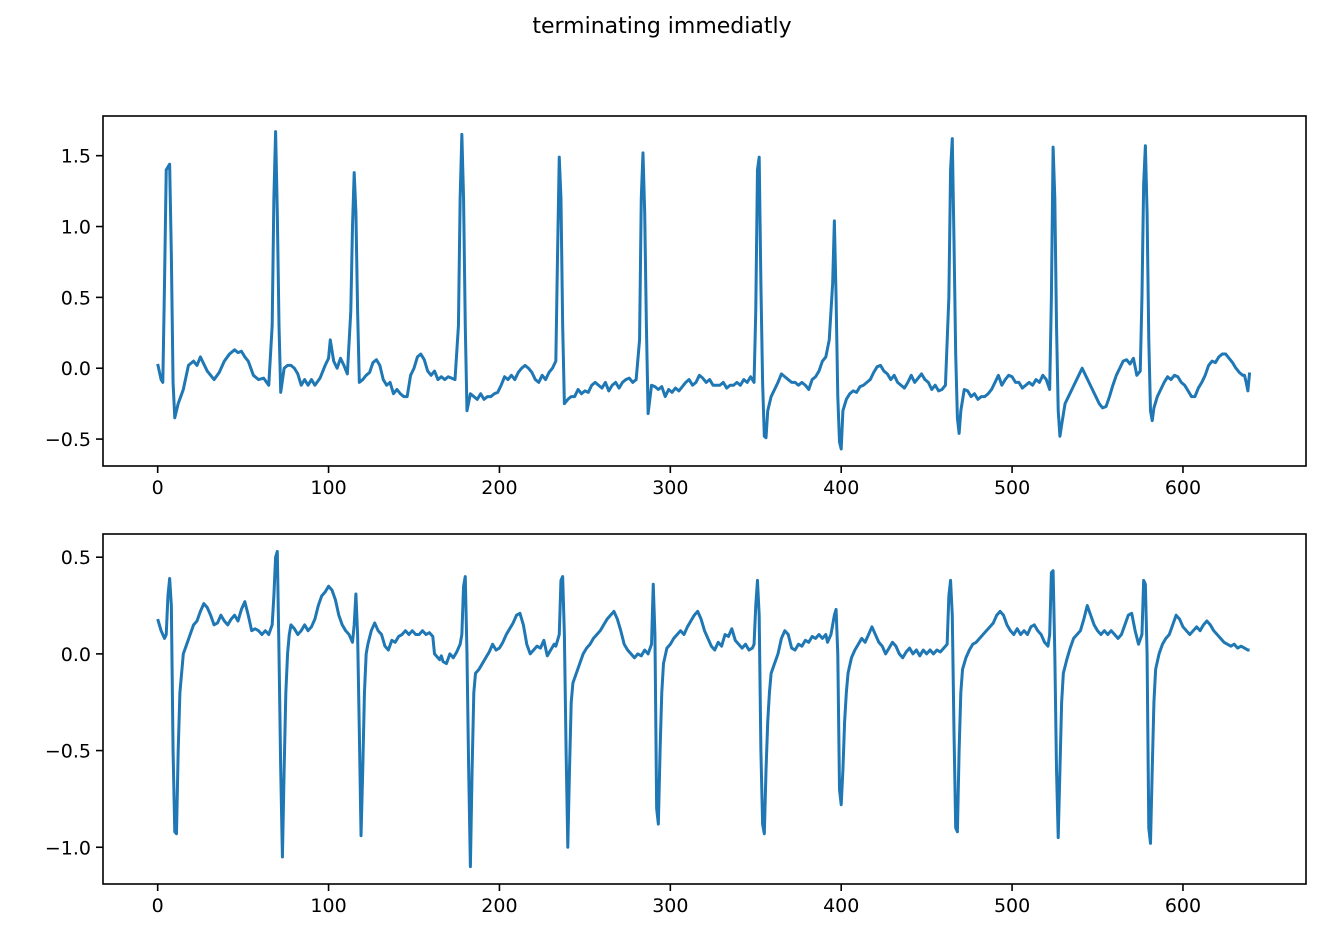  Describe the element at coordinates (68, 848) in the screenshot. I see `y-tick-label: −1.0` at that location.